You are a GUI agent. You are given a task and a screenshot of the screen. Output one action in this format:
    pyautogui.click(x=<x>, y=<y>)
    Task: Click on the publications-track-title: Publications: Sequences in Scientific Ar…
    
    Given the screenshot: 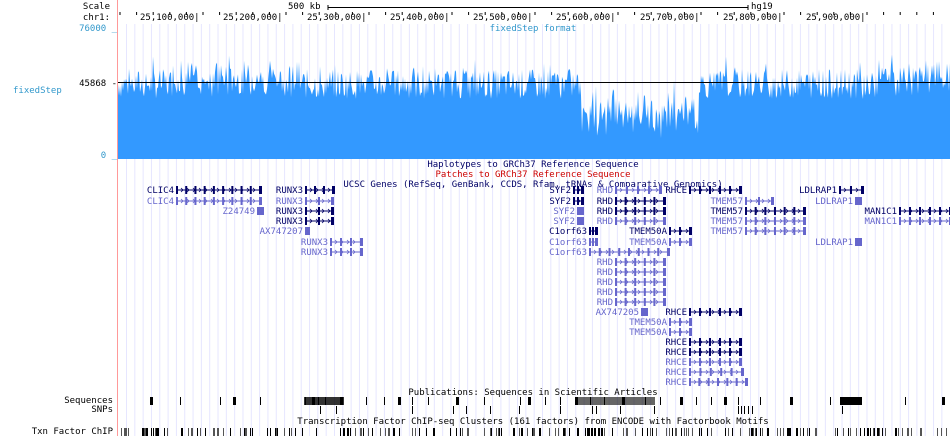 What is the action you would take?
    pyautogui.click(x=532, y=393)
    